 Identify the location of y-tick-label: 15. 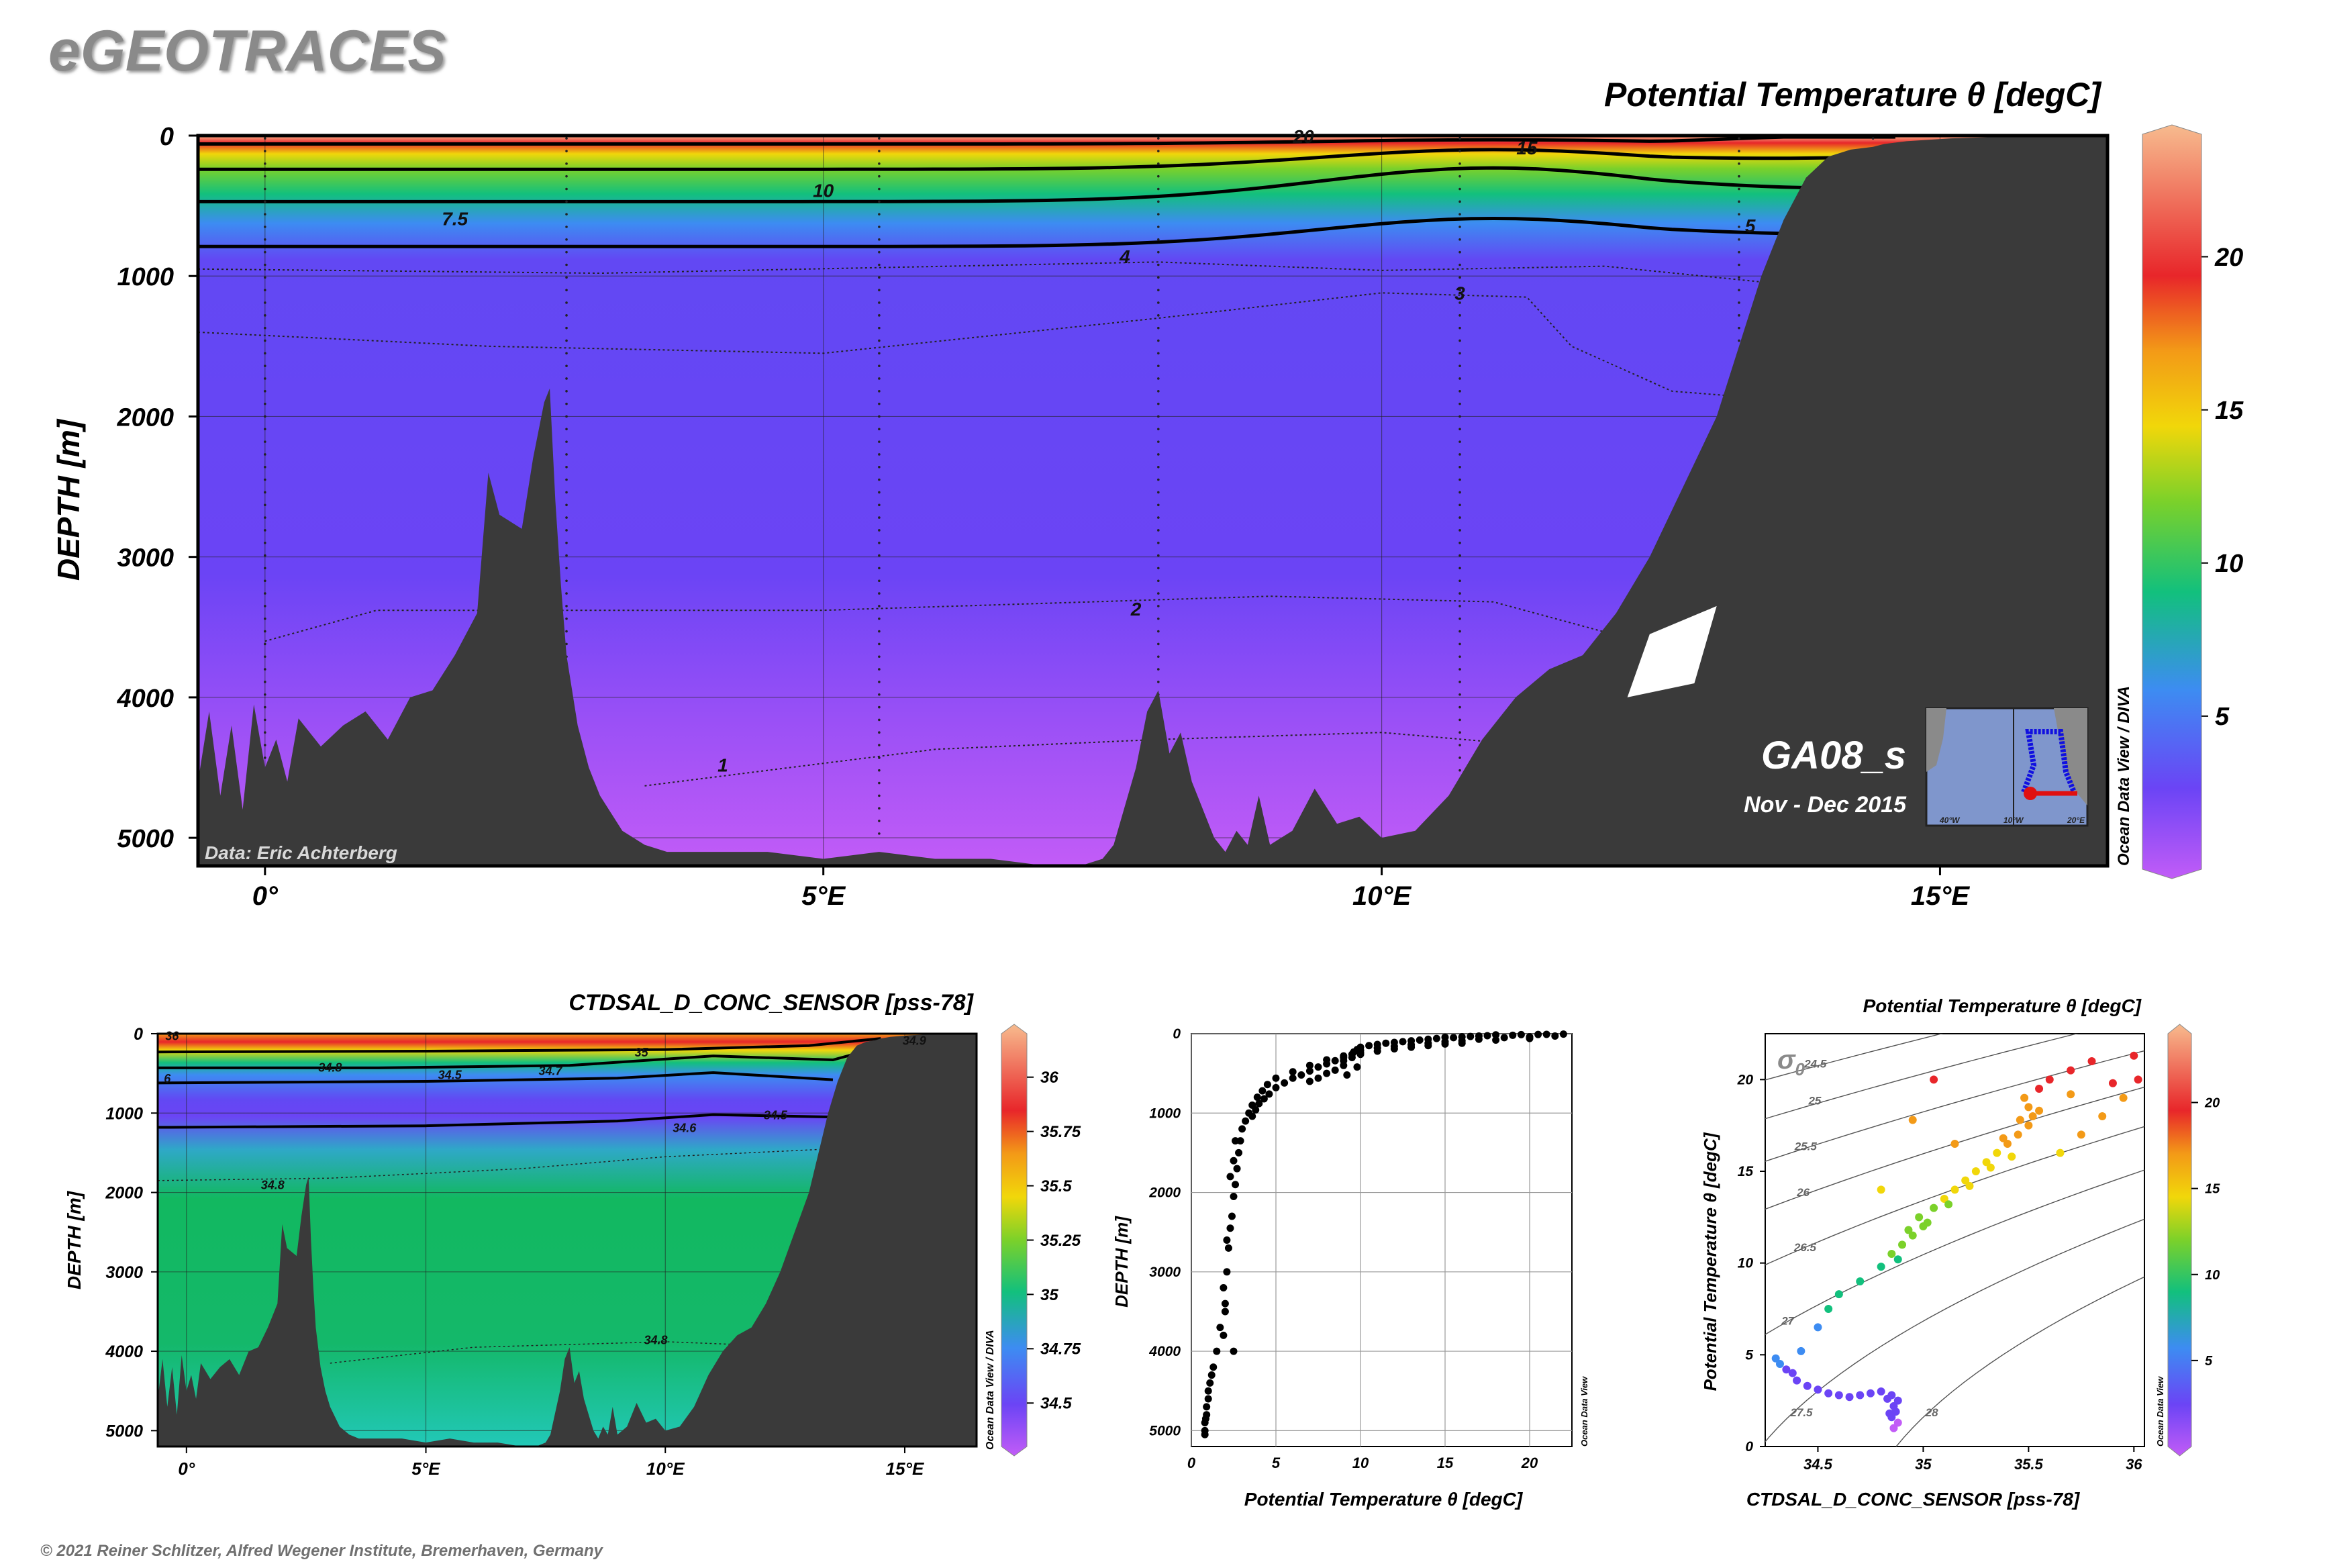
(1746, 1171).